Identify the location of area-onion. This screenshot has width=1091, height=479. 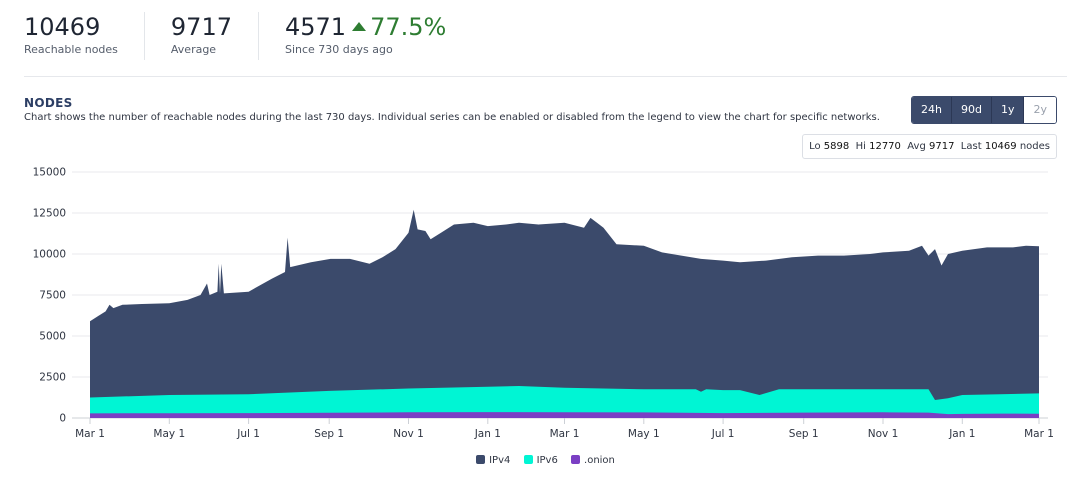
(564, 415).